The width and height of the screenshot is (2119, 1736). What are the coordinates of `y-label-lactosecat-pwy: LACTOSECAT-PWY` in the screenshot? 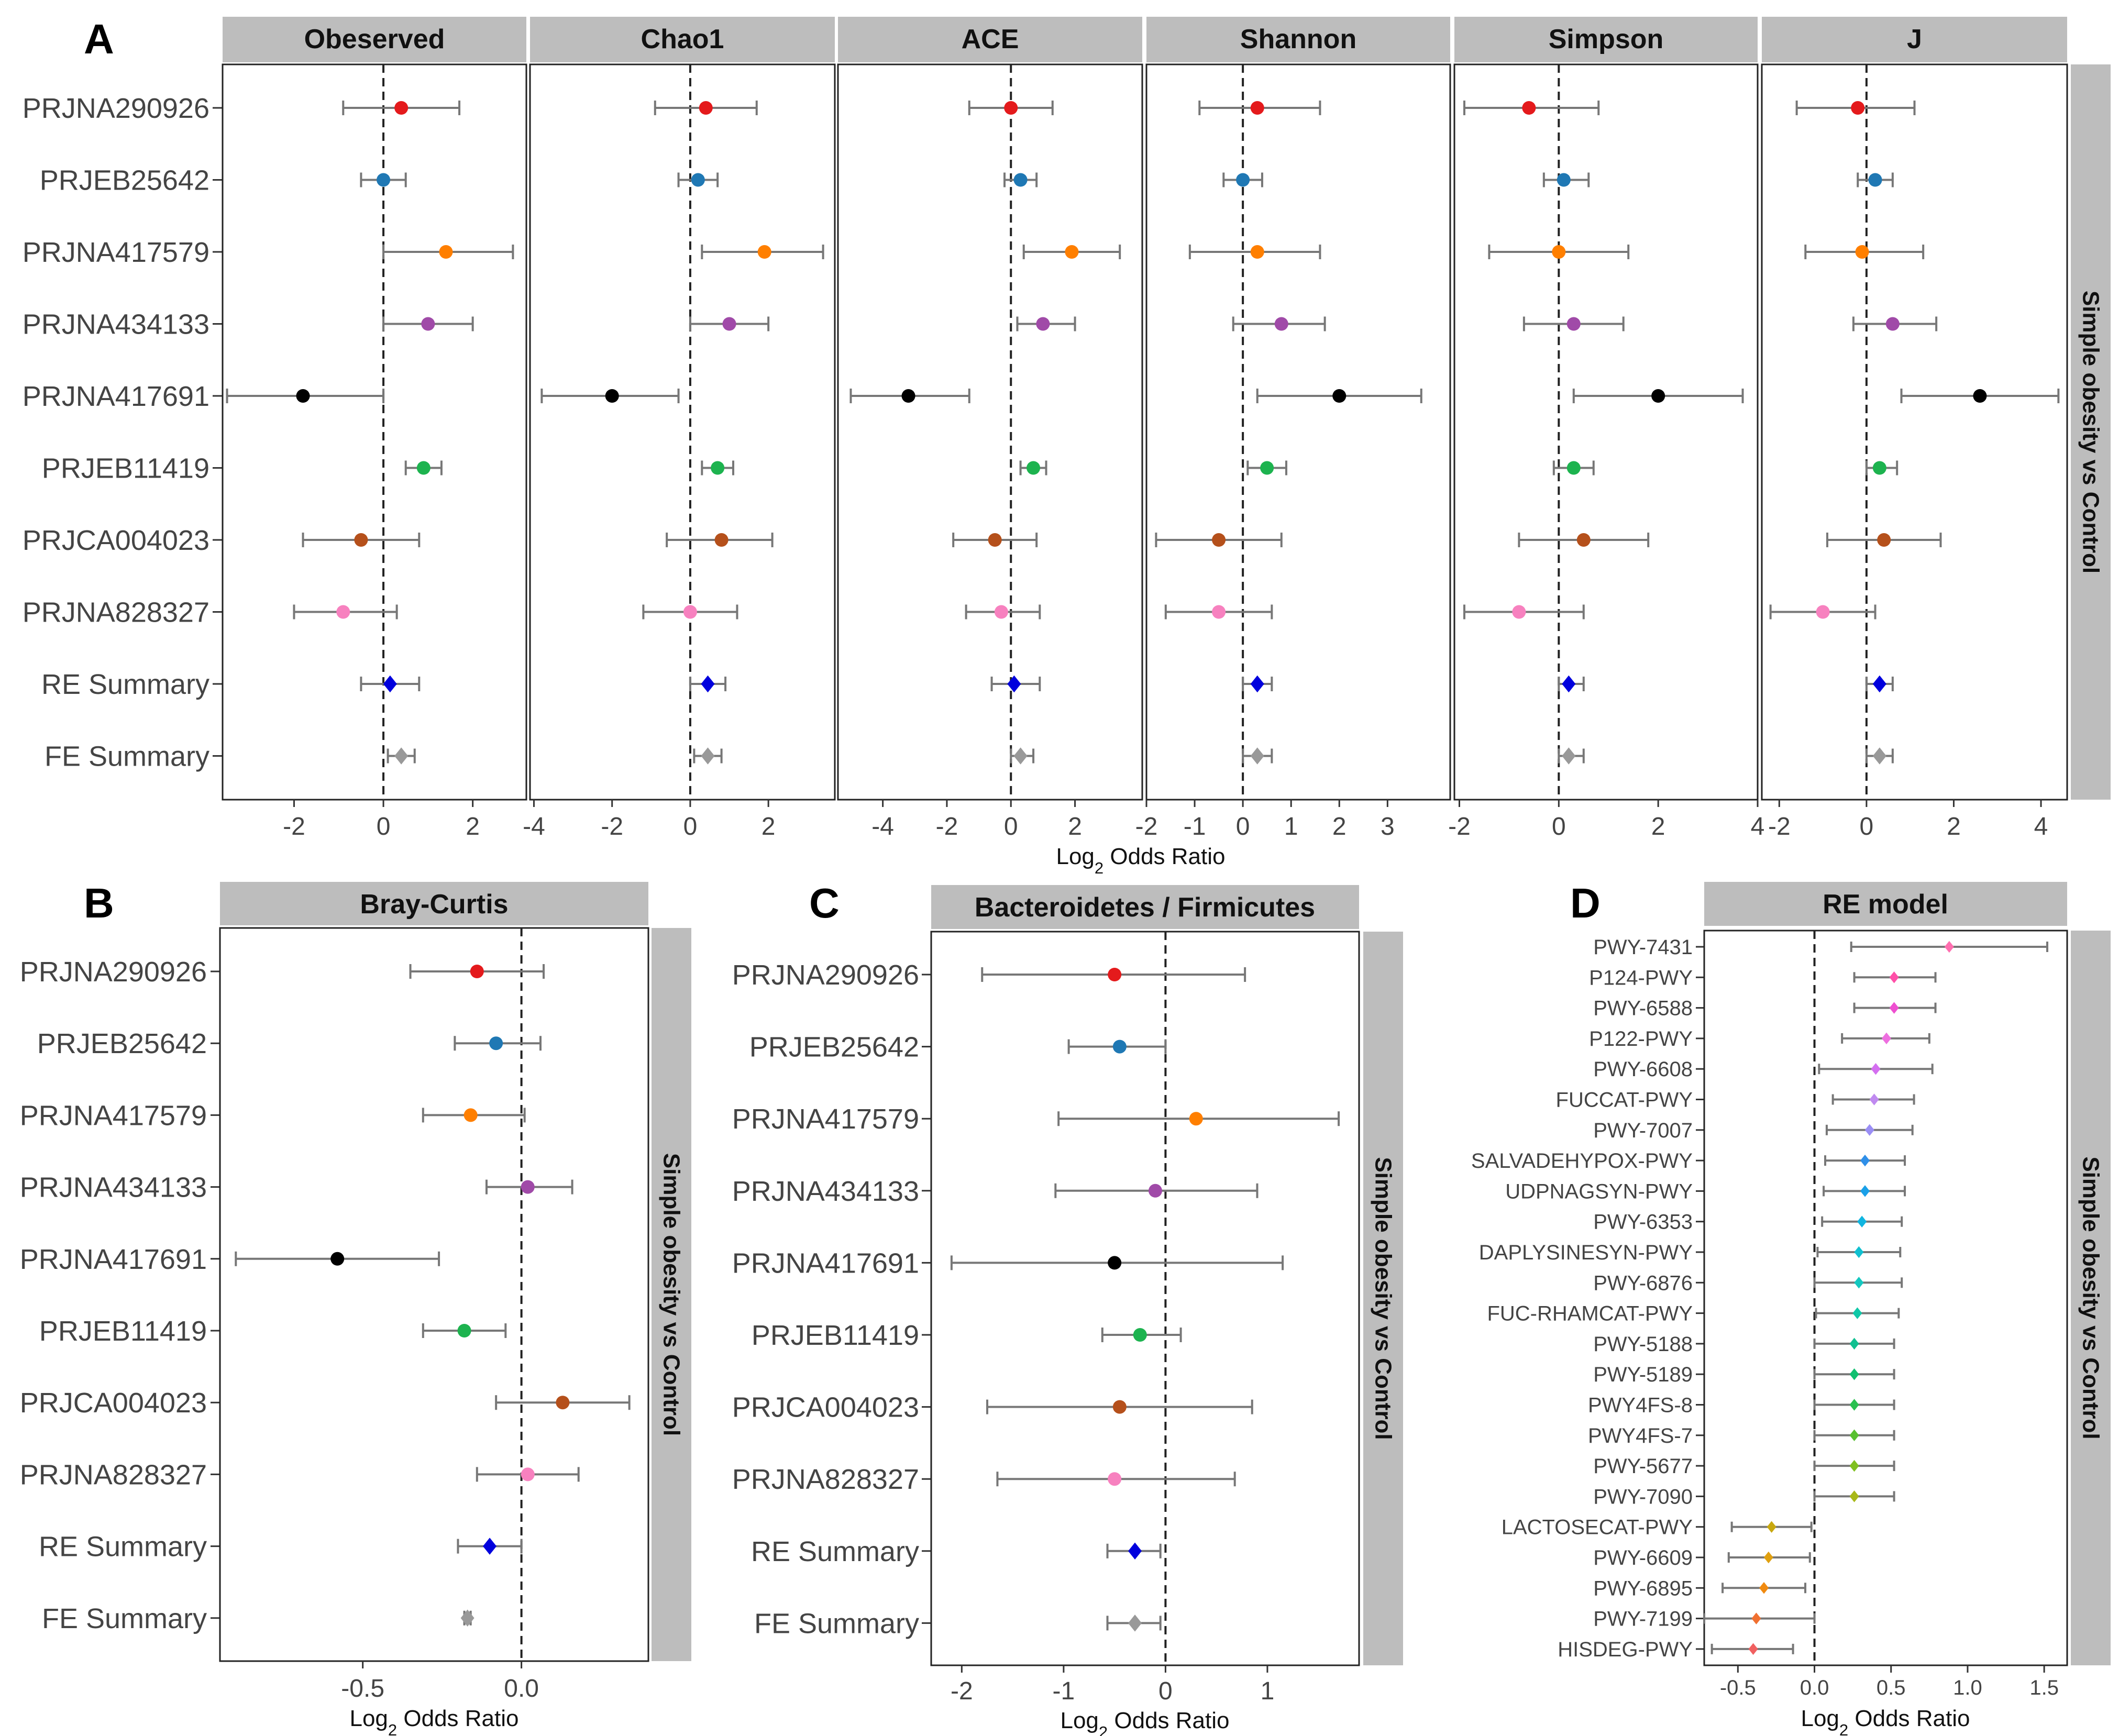 It's located at (1598, 1527).